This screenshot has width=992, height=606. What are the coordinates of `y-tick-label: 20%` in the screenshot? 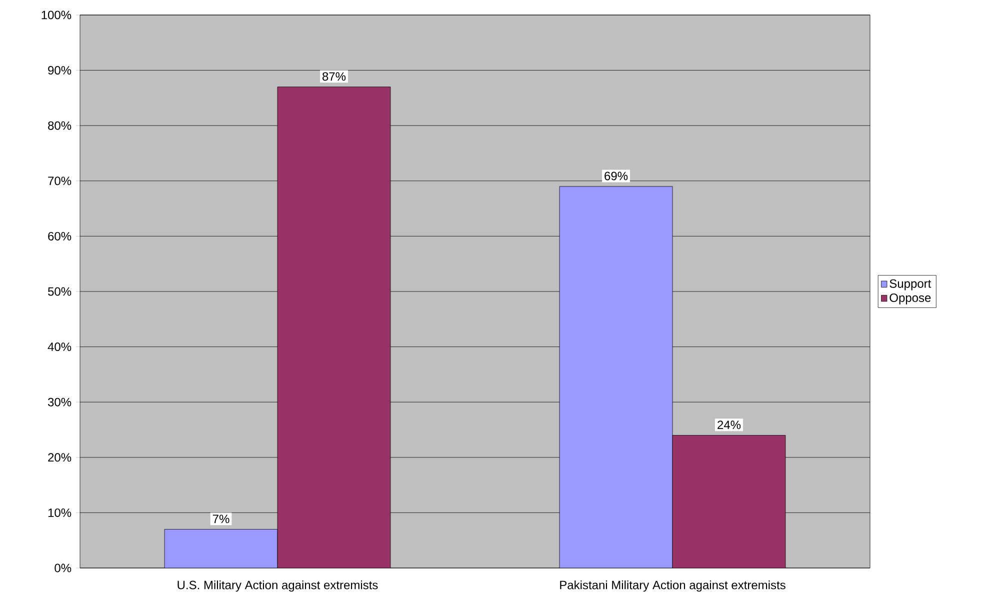 It's located at (60, 457).